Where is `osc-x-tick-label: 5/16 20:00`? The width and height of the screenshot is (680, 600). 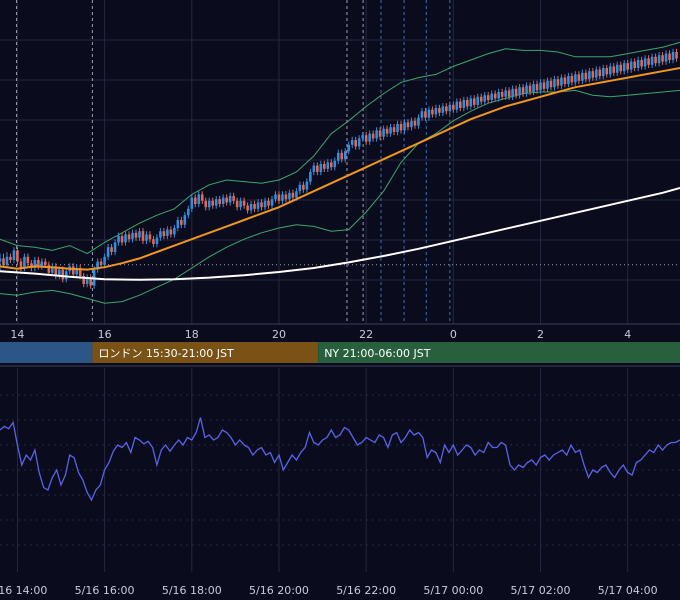
osc-x-tick-label: 5/16 20:00 is located at coordinates (279, 590).